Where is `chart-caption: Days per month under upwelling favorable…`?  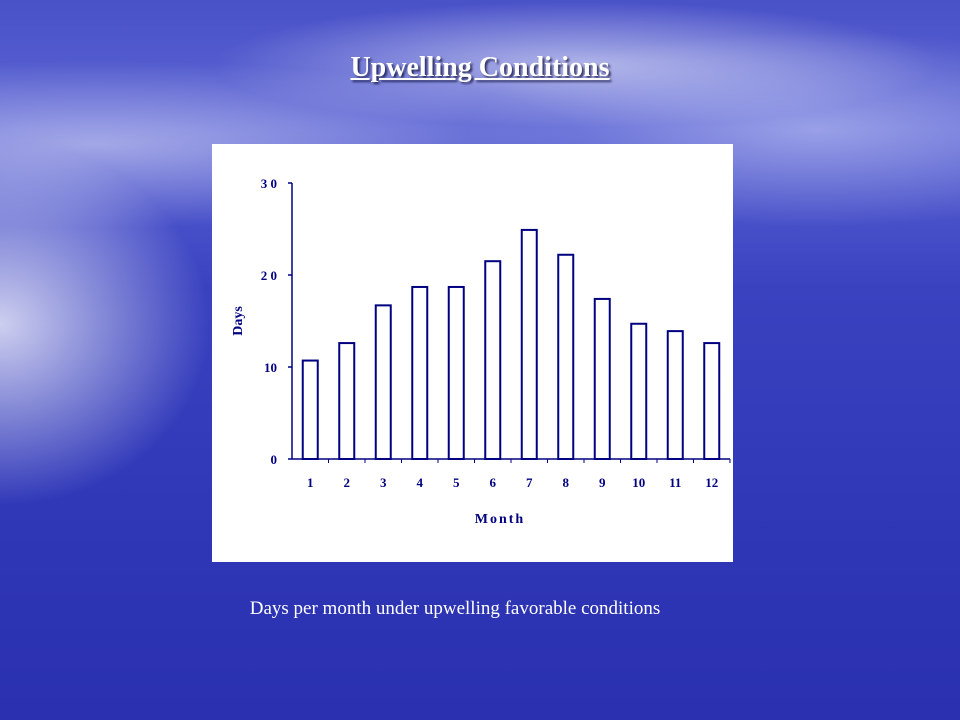 chart-caption: Days per month under upwelling favorable… is located at coordinates (455, 608).